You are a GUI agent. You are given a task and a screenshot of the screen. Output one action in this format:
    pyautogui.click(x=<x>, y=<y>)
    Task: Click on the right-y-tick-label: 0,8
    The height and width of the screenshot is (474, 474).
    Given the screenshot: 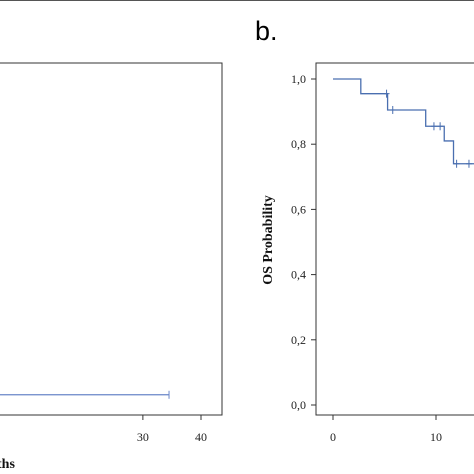 What is the action you would take?
    pyautogui.click(x=298, y=144)
    